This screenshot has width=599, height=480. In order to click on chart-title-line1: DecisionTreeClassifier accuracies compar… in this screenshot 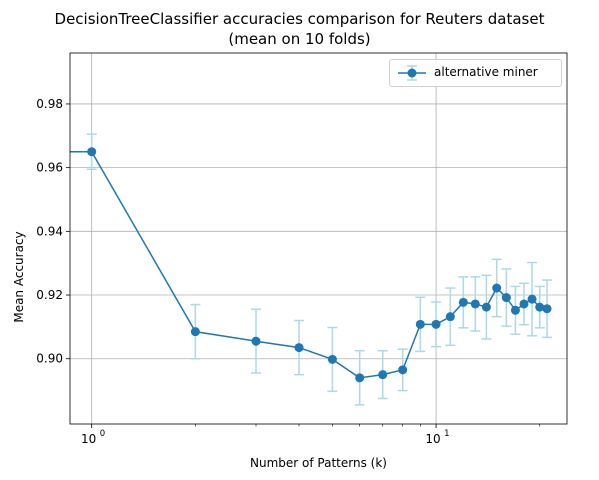, I will do `click(299, 19)`.